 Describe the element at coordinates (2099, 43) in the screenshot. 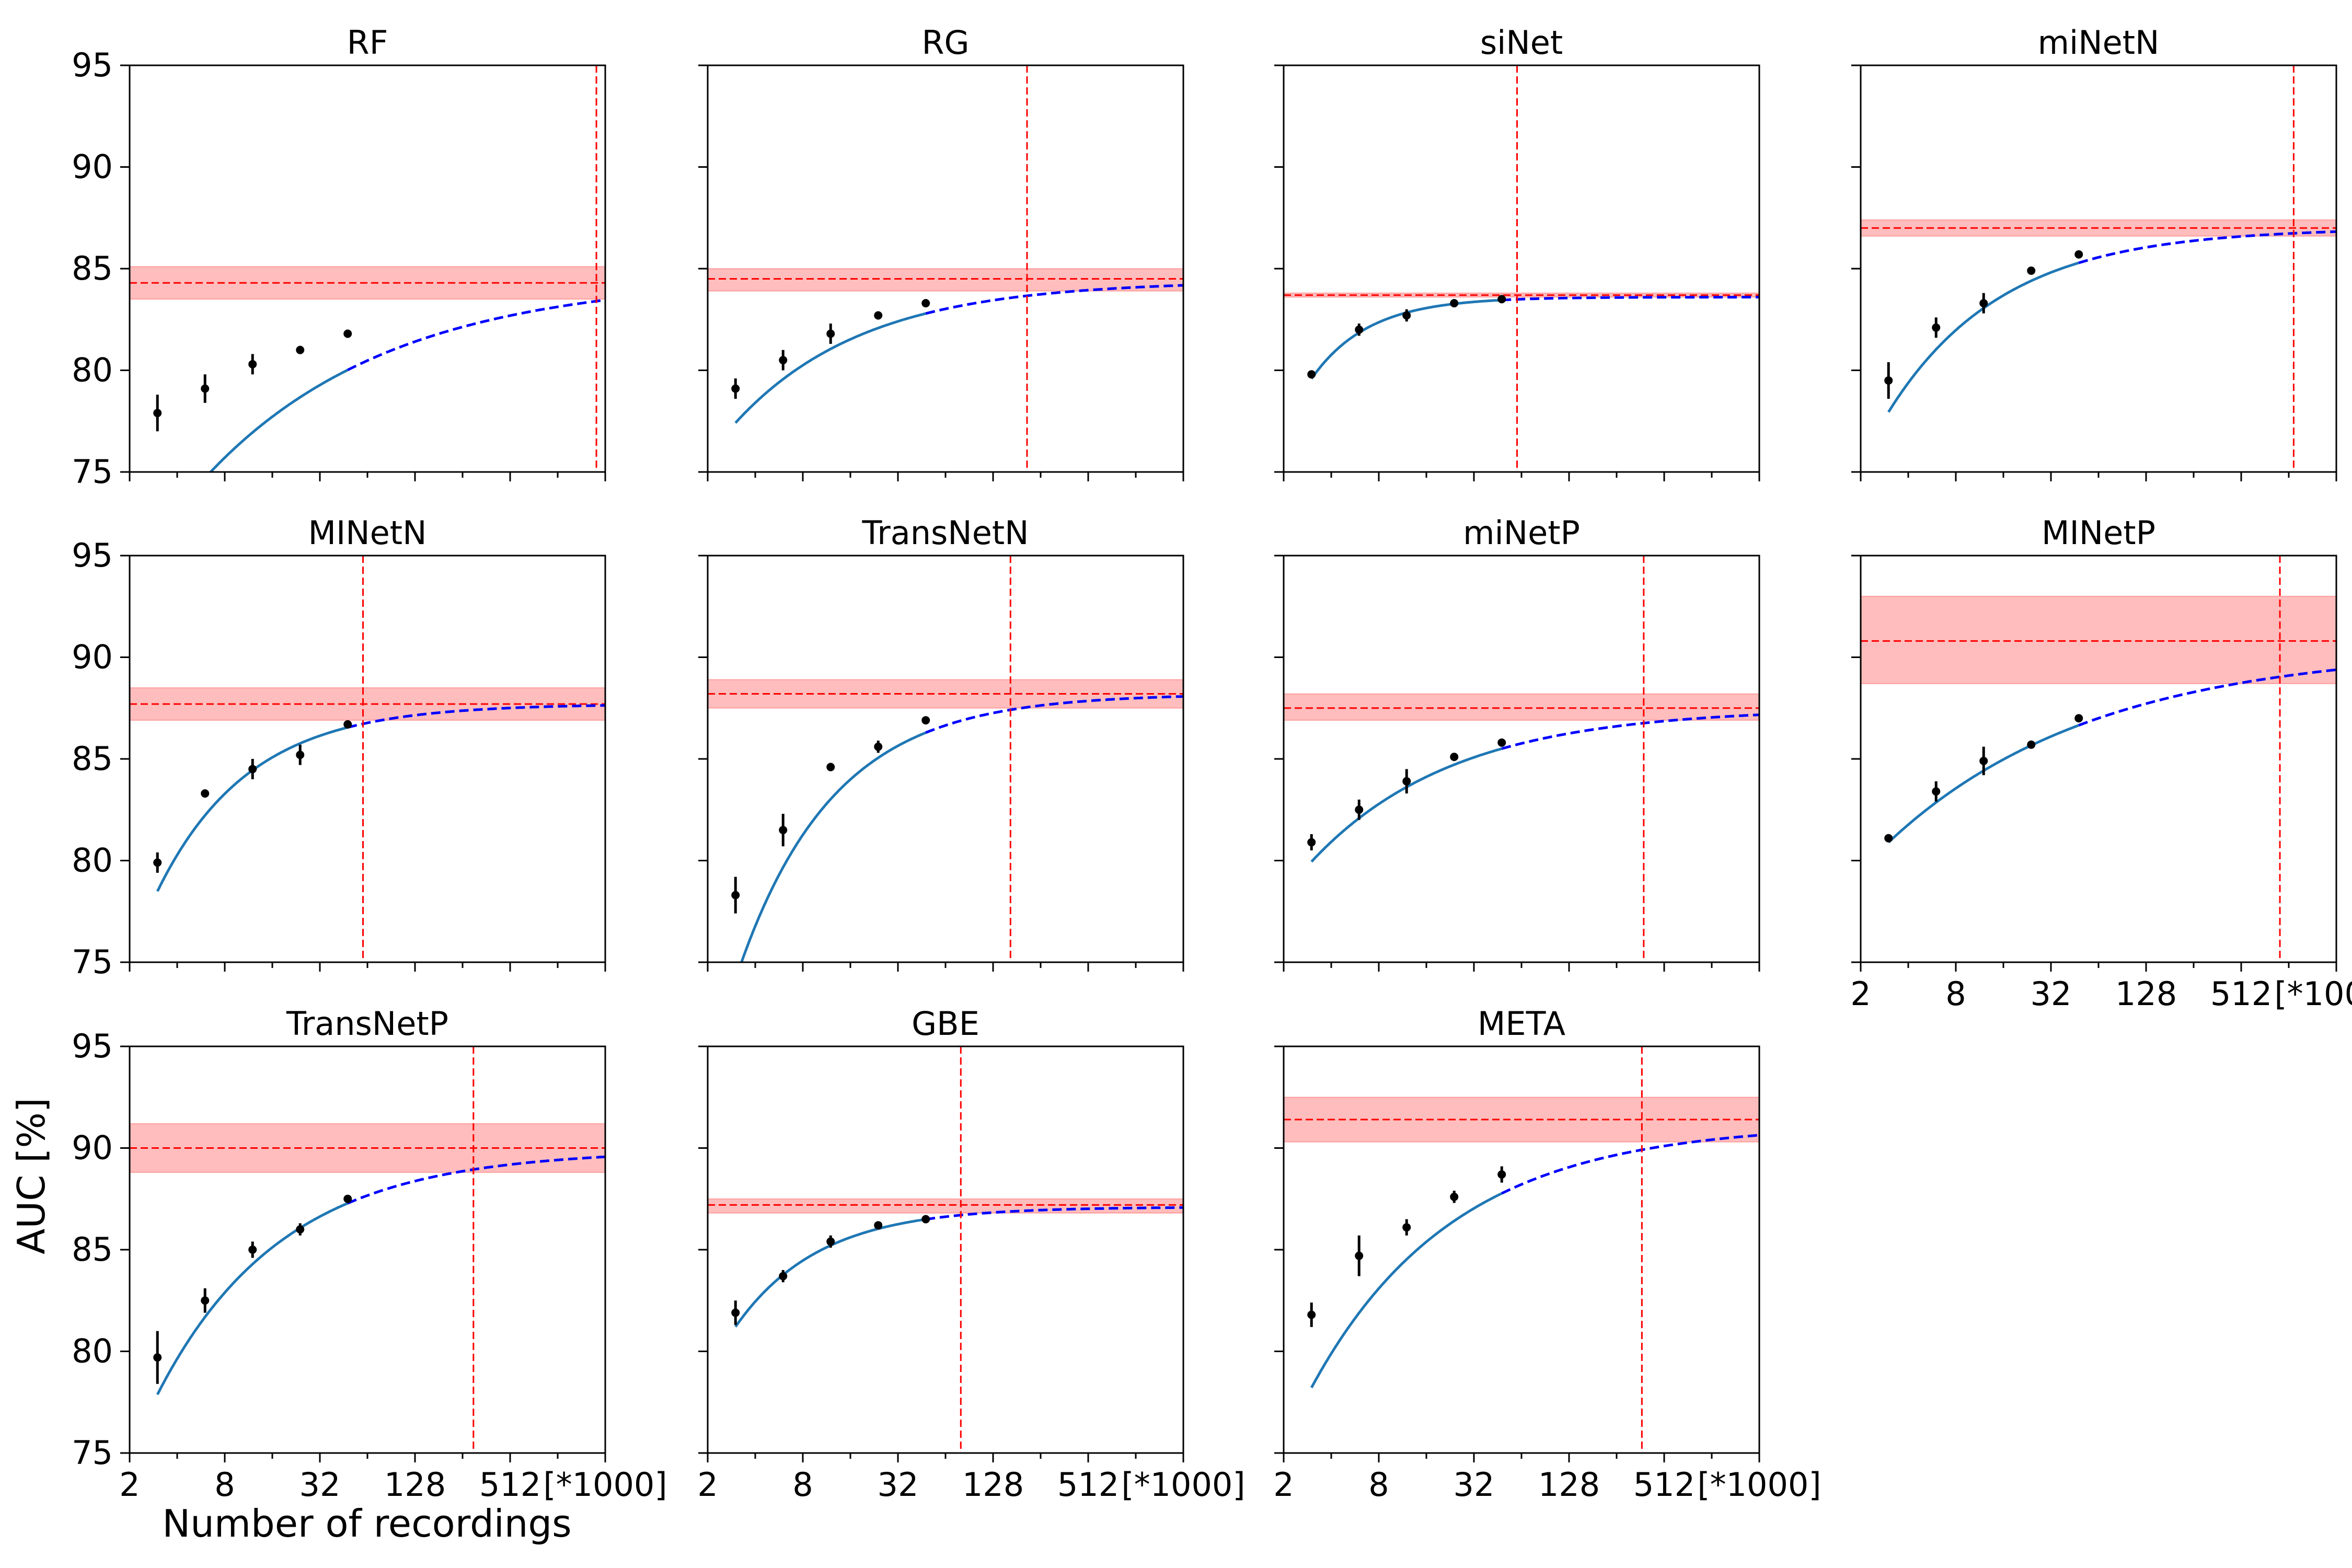

I see `subplot-title: miNetN` at that location.